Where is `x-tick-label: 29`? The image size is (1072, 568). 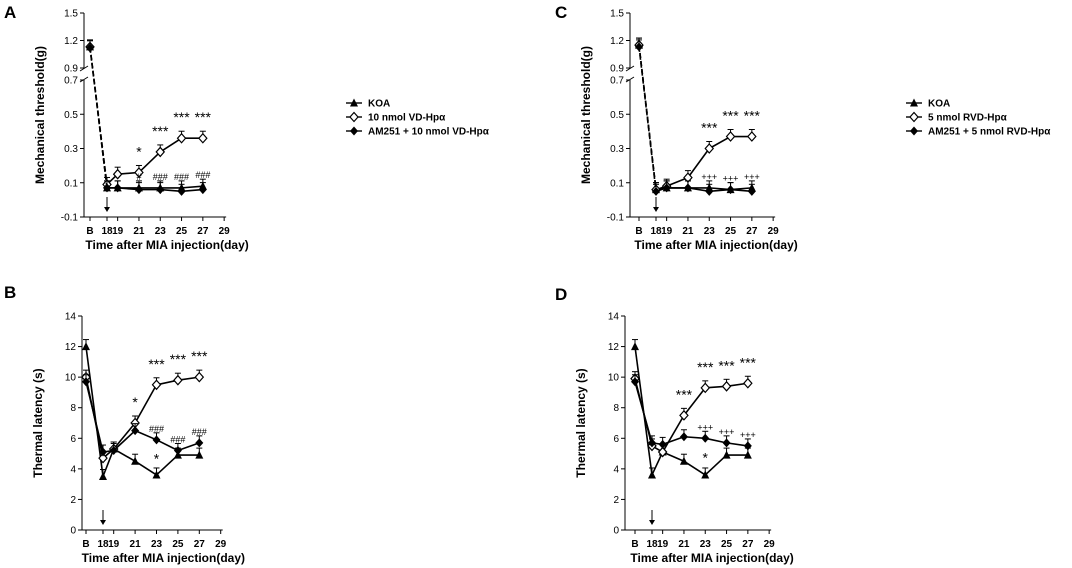 x-tick-label: 29 is located at coordinates (774, 231).